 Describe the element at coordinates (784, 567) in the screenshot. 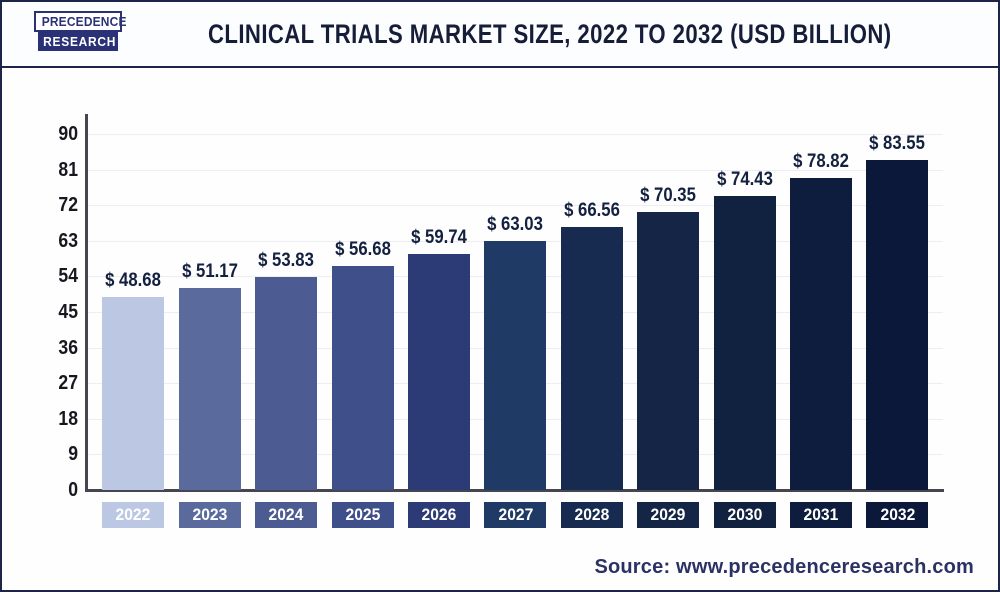

I see `source-text: Source: www.precedenceresearch.com` at that location.